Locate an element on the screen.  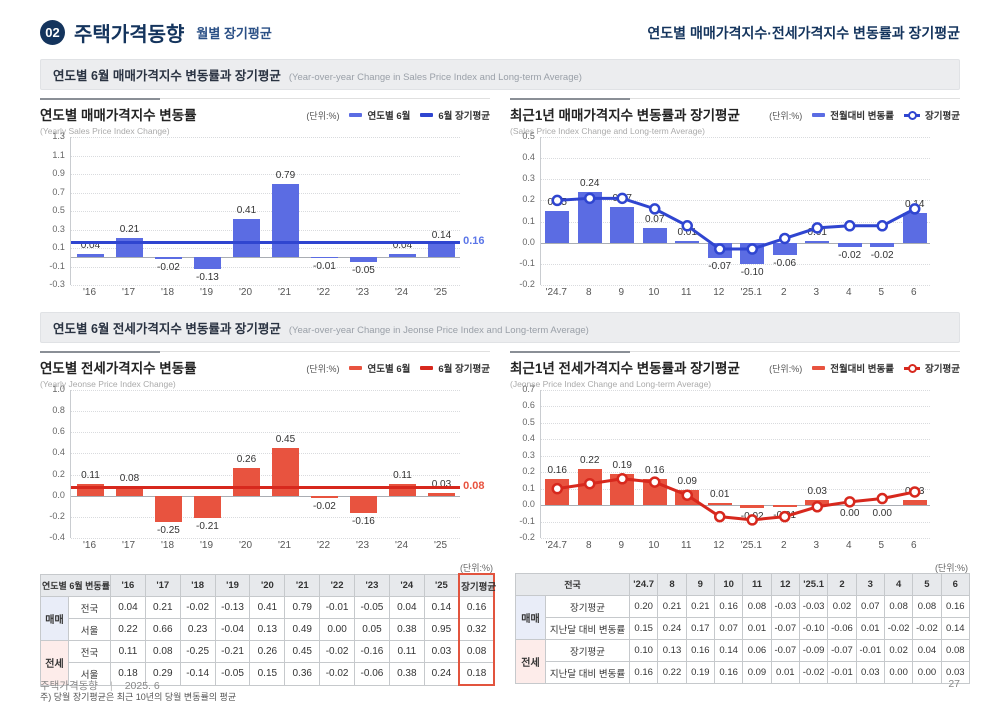
chart-title: 연도별 매매가격지수 변동률 is located at coordinates (118, 115).